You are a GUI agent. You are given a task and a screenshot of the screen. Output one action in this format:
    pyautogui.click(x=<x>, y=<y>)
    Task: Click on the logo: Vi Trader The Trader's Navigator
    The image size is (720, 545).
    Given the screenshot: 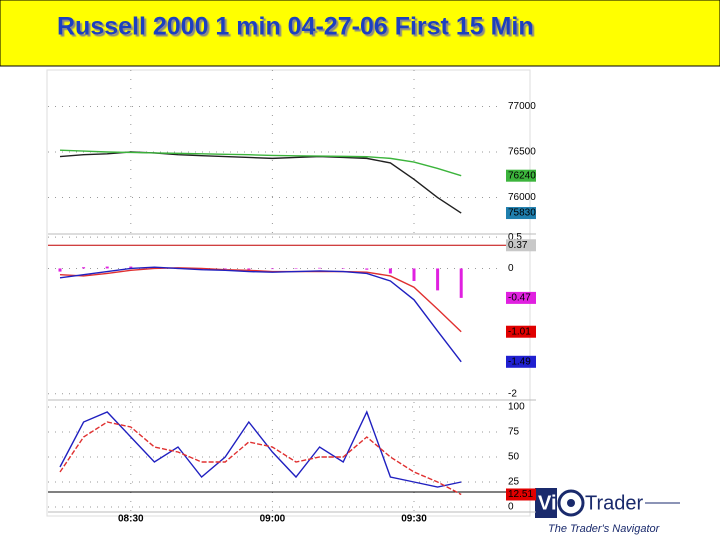 What is the action you would take?
    pyautogui.click(x=607, y=511)
    